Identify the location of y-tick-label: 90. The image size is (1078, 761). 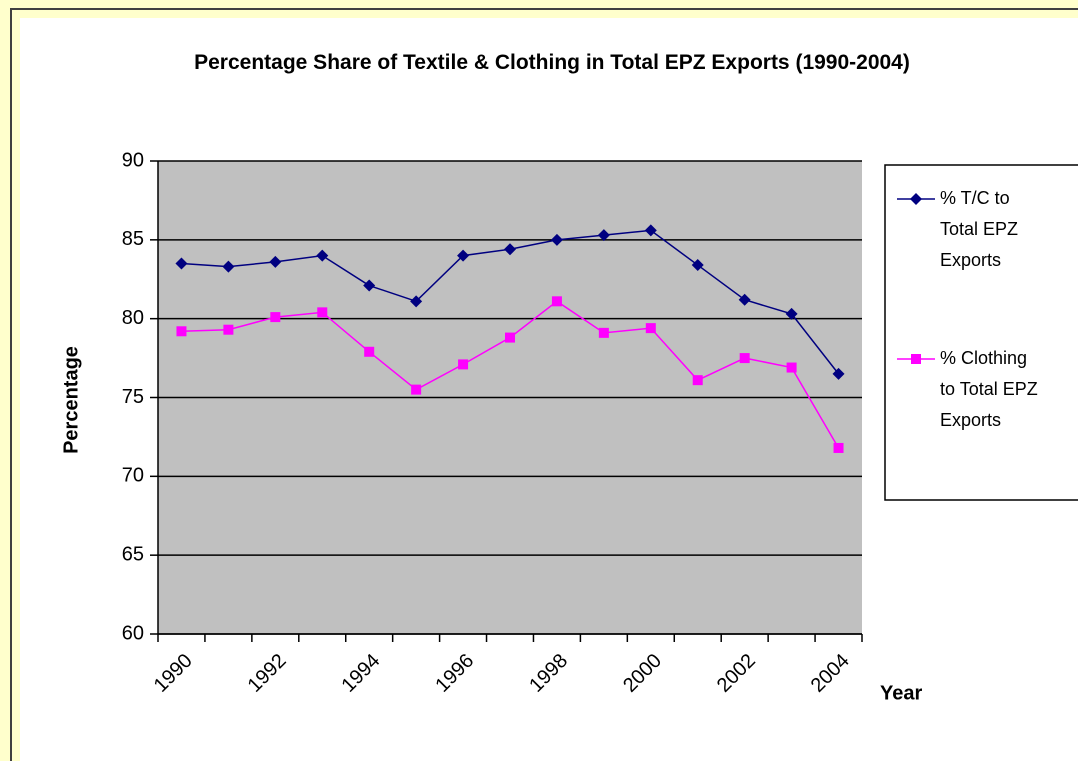
(133, 160).